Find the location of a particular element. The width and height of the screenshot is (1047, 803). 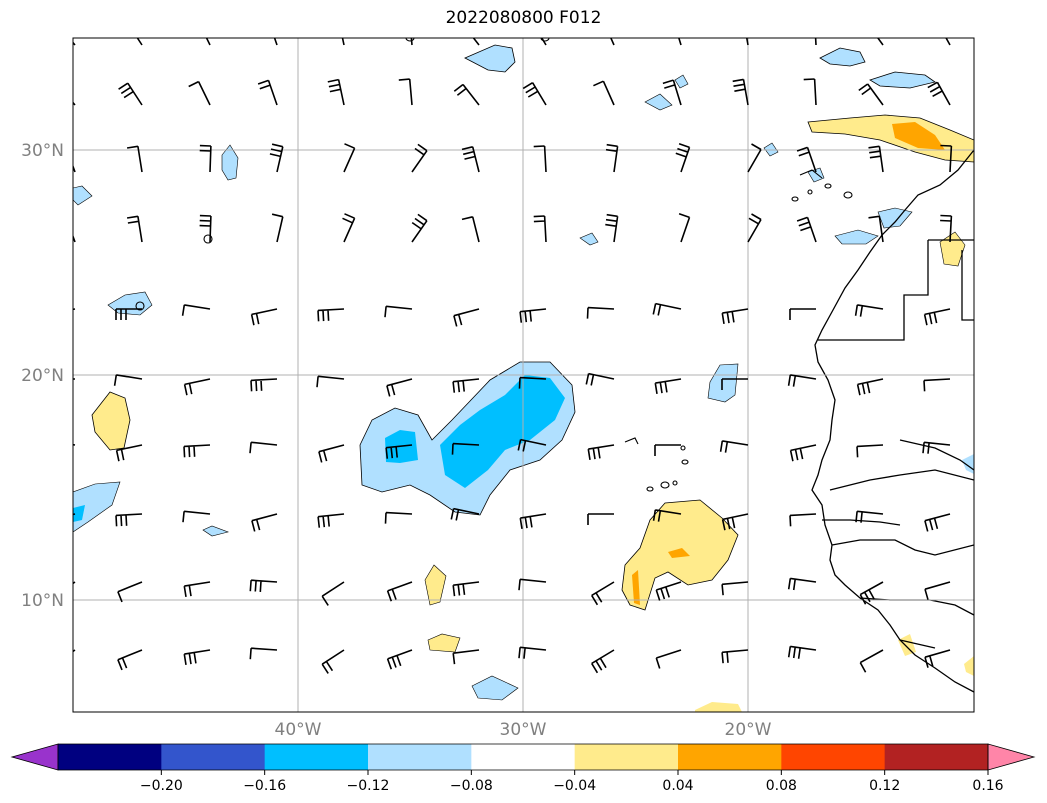

latitude-labels: 30°N 20°N 10°N is located at coordinates (42, 376).